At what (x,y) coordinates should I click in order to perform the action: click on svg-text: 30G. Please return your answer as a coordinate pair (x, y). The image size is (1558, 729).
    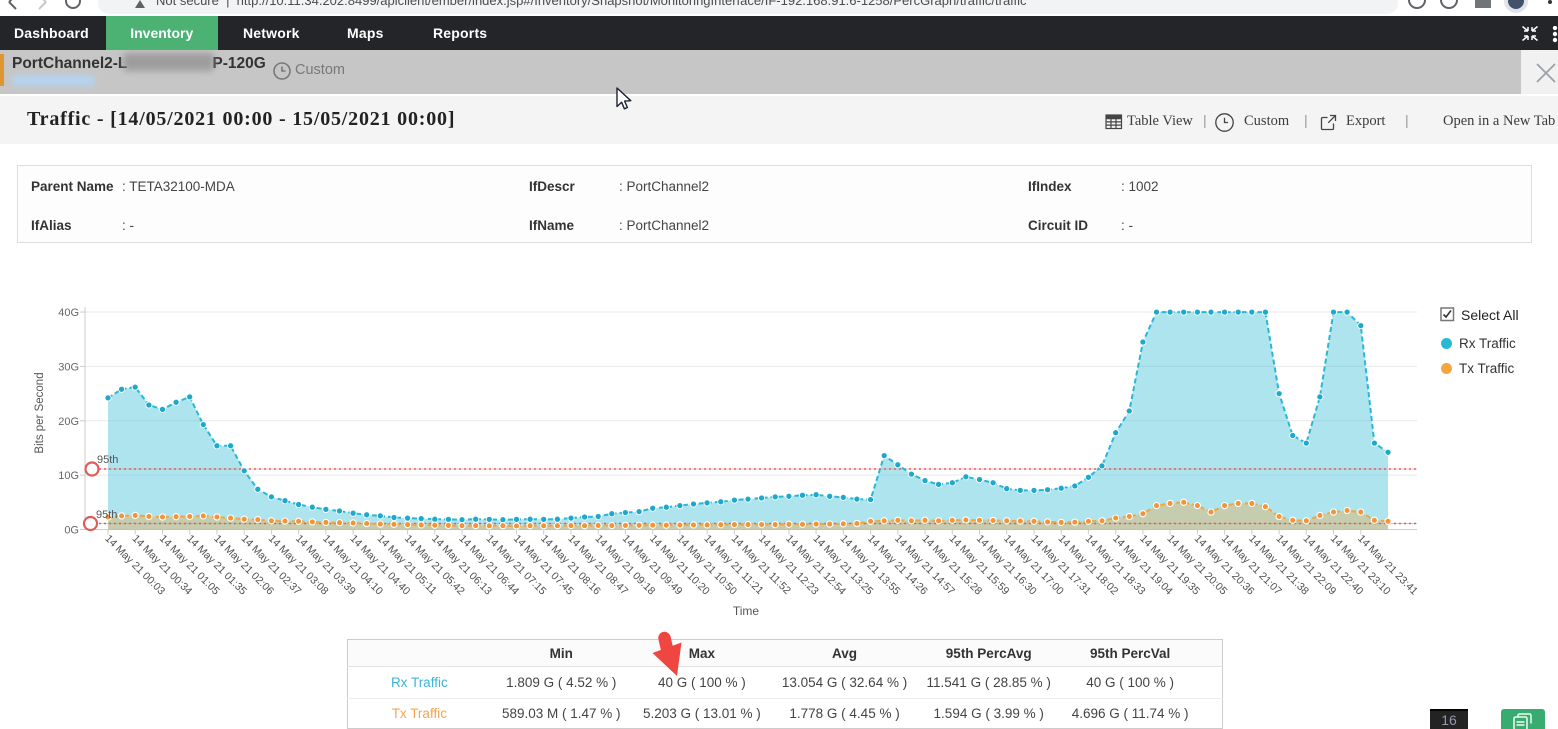
    Looking at the image, I should click on (68, 367).